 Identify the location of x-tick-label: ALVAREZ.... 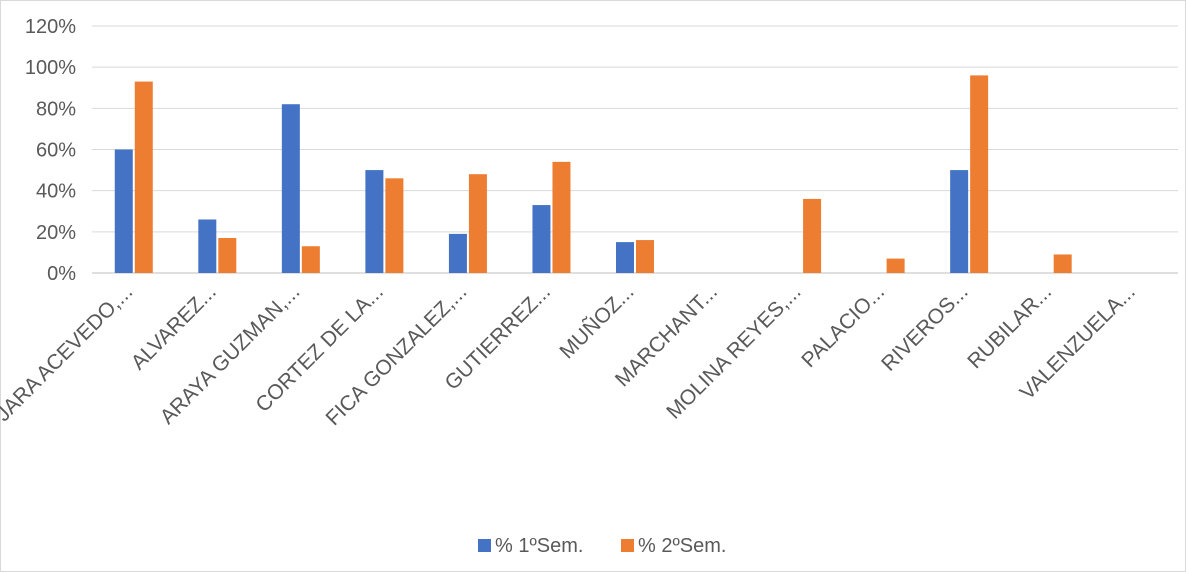
(174, 327).